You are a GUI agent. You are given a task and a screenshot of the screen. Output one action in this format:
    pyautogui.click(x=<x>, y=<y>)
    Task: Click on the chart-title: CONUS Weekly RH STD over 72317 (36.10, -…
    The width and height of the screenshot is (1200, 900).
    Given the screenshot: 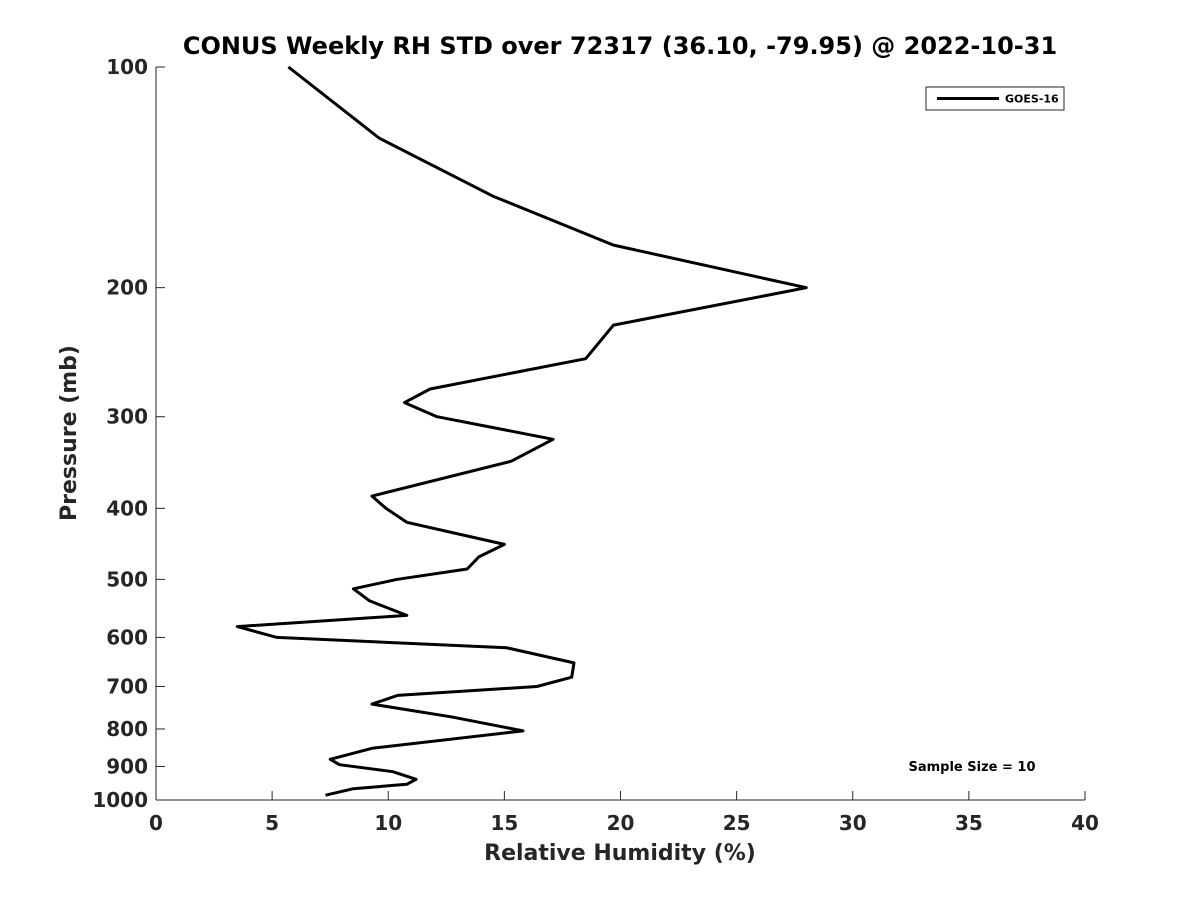 What is the action you would take?
    pyautogui.click(x=620, y=46)
    